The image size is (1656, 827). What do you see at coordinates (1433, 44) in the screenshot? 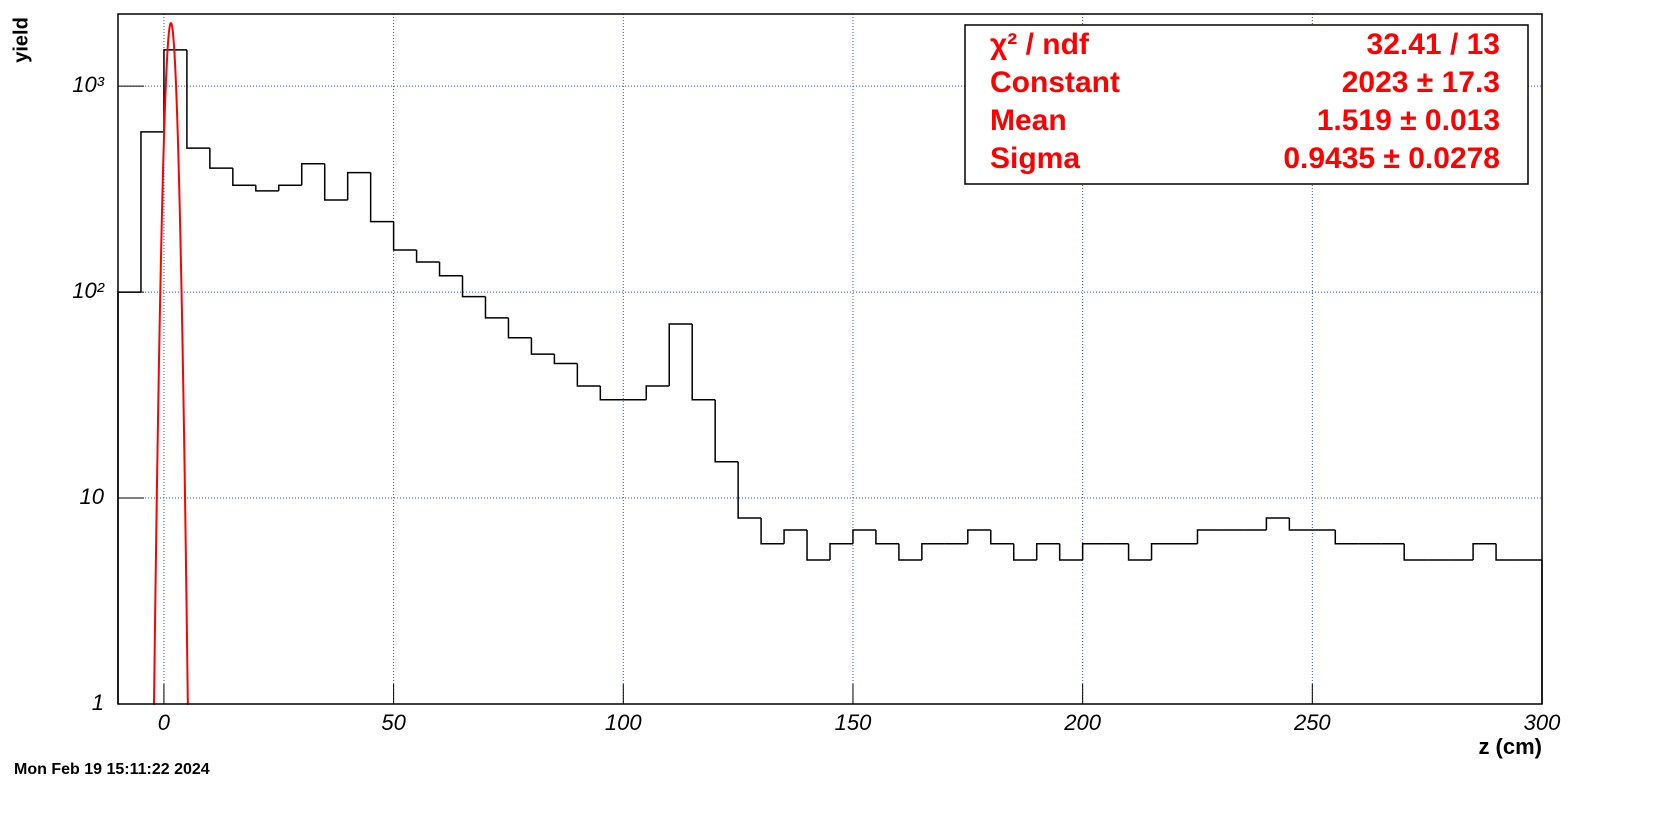
I see `stats-value: 32.41 / 13` at bounding box center [1433, 44].